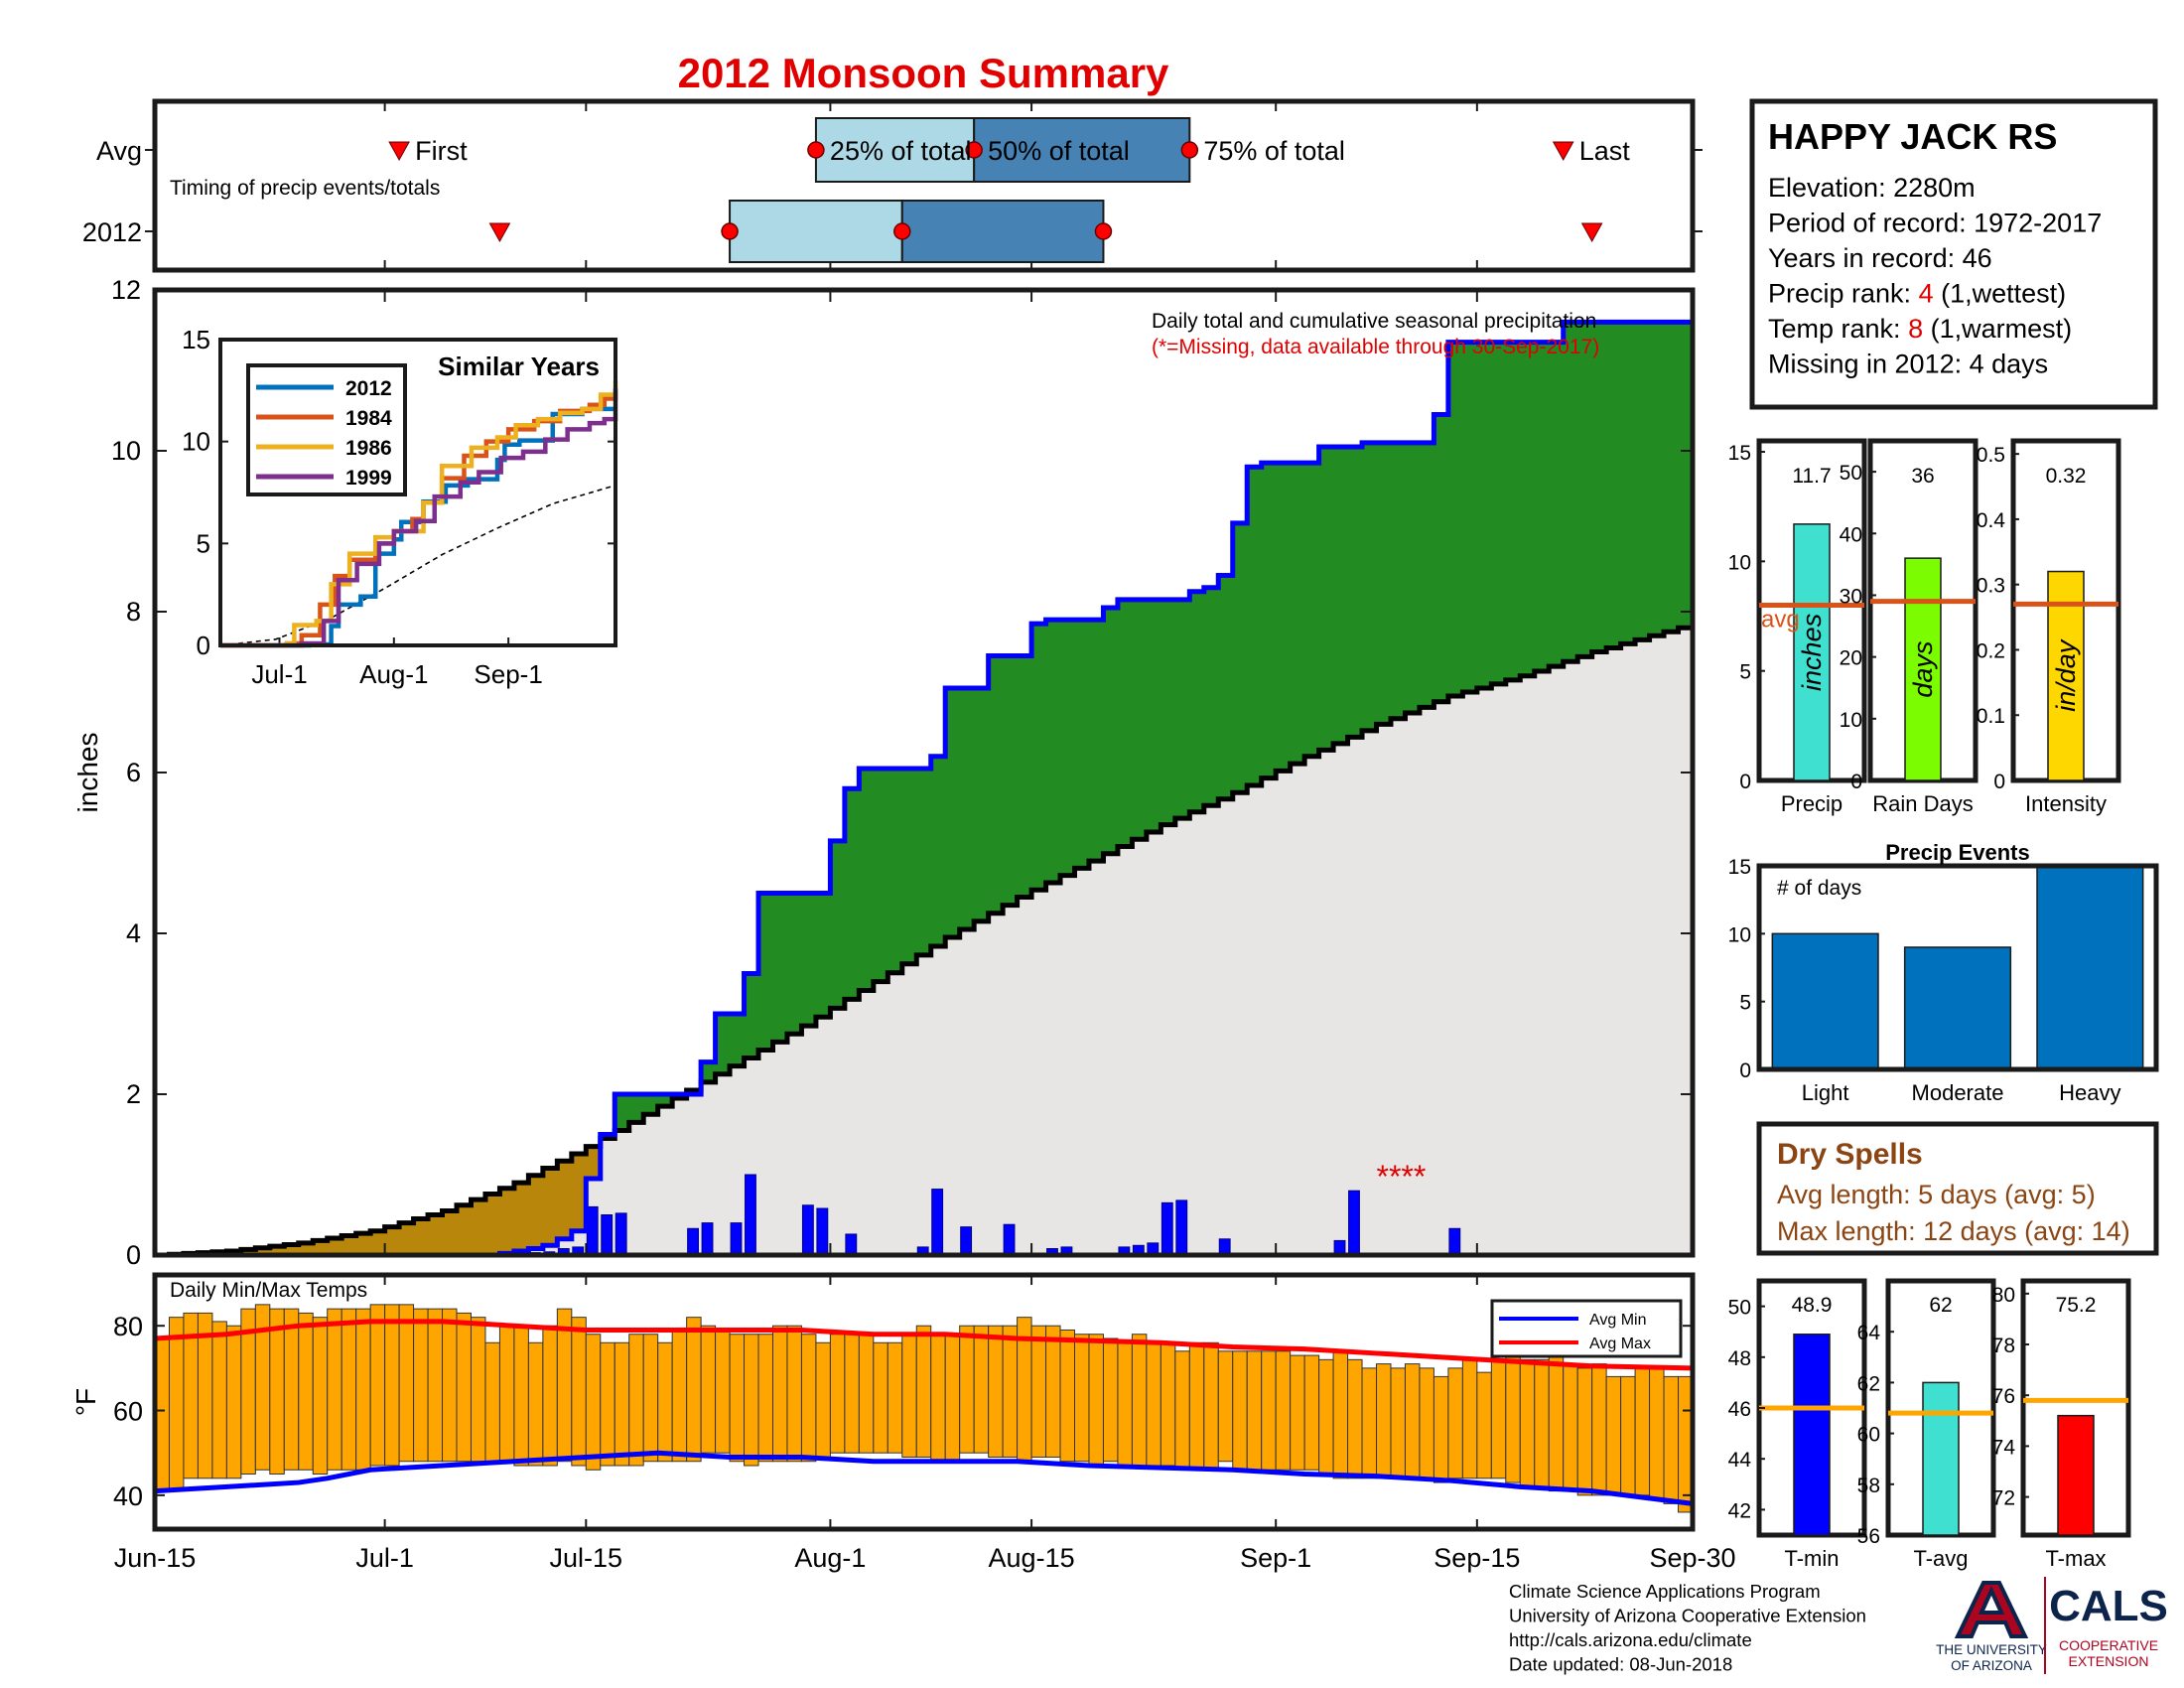  What do you see at coordinates (1912, 136) in the screenshot?
I see `station-name: HAPPY JACK RS` at bounding box center [1912, 136].